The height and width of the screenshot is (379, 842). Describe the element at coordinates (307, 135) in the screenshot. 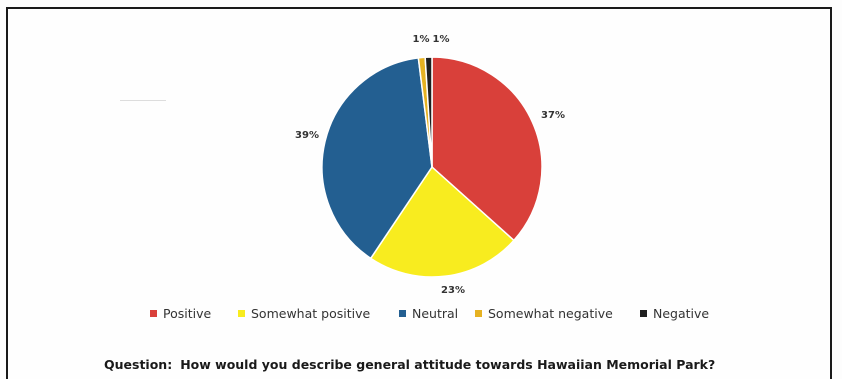

I see `data-label-neutral: 39%` at that location.